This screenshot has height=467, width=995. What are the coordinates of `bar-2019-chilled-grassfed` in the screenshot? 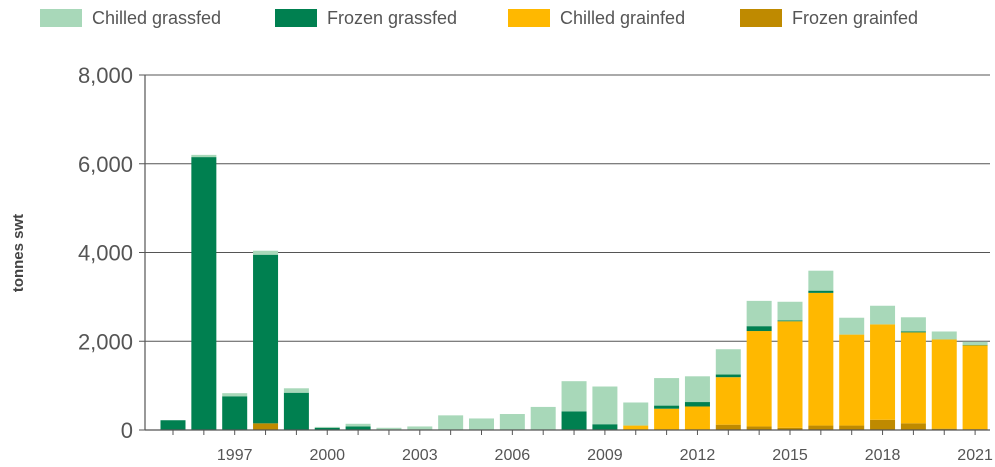 It's located at (913, 324).